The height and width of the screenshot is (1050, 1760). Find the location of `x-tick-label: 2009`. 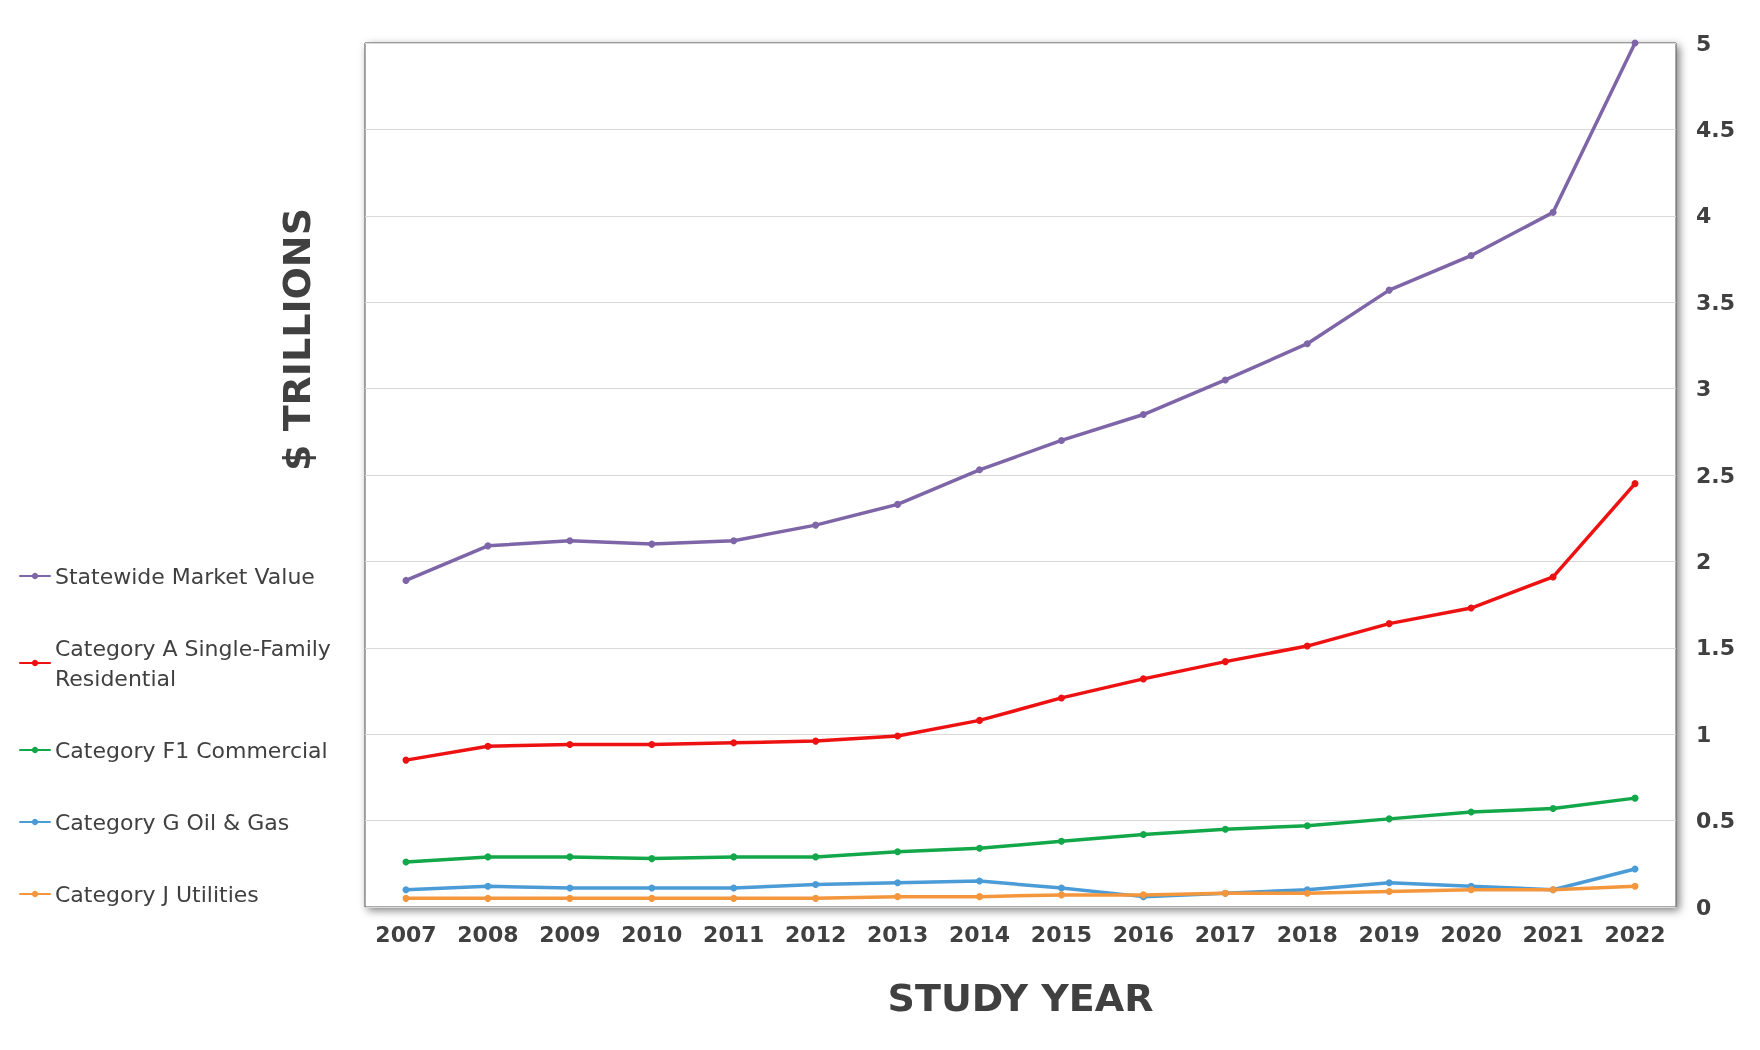

x-tick-label: 2009 is located at coordinates (570, 934).